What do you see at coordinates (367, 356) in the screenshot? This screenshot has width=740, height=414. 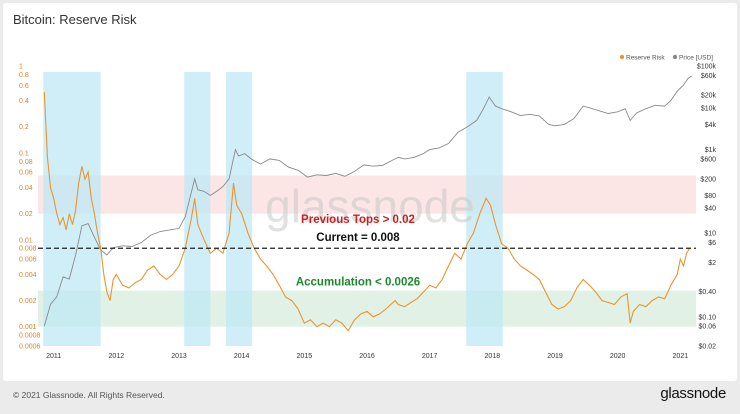 I see `x-axis-tick: 2016` at bounding box center [367, 356].